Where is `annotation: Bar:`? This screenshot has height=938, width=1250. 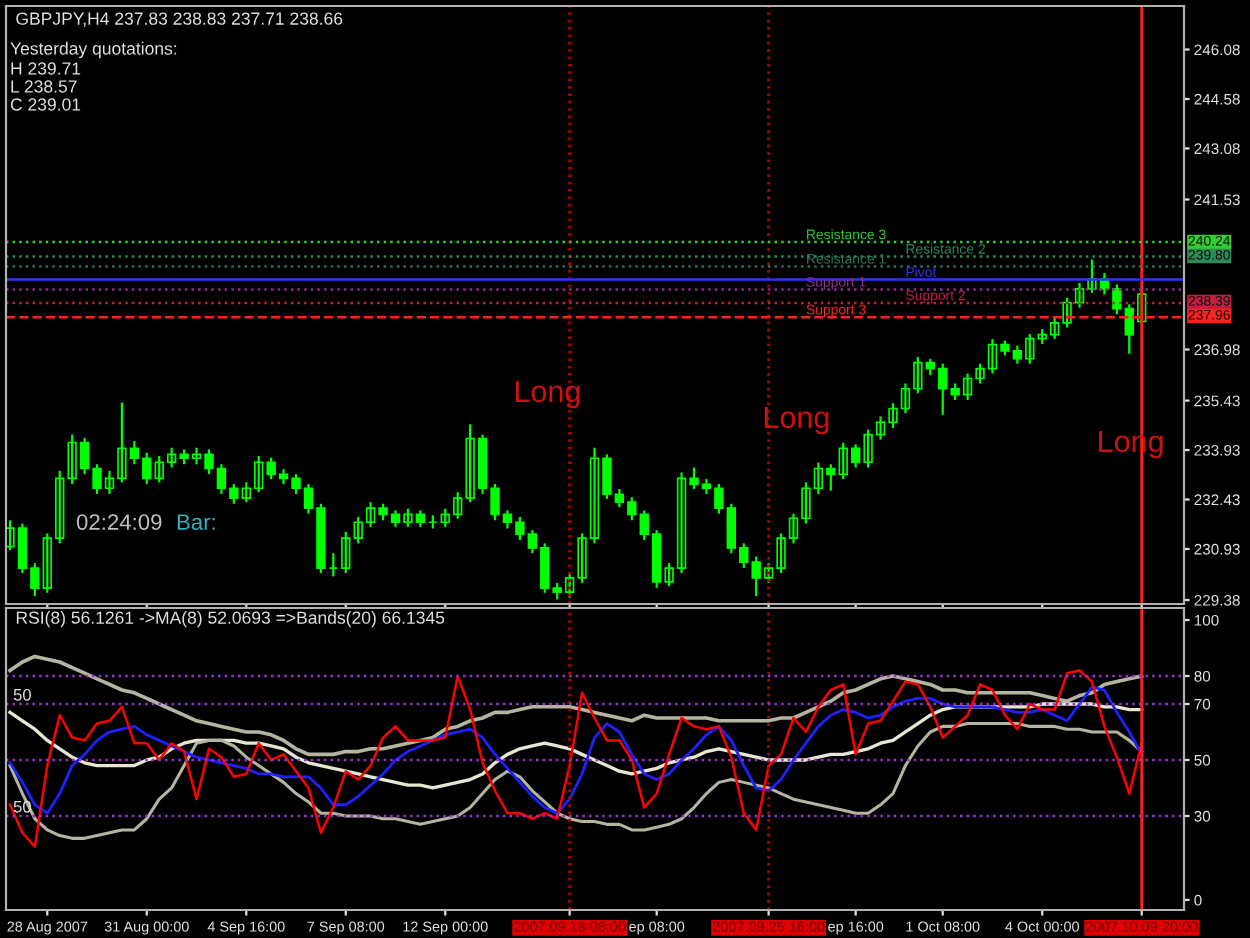 annotation: Bar: is located at coordinates (196, 522).